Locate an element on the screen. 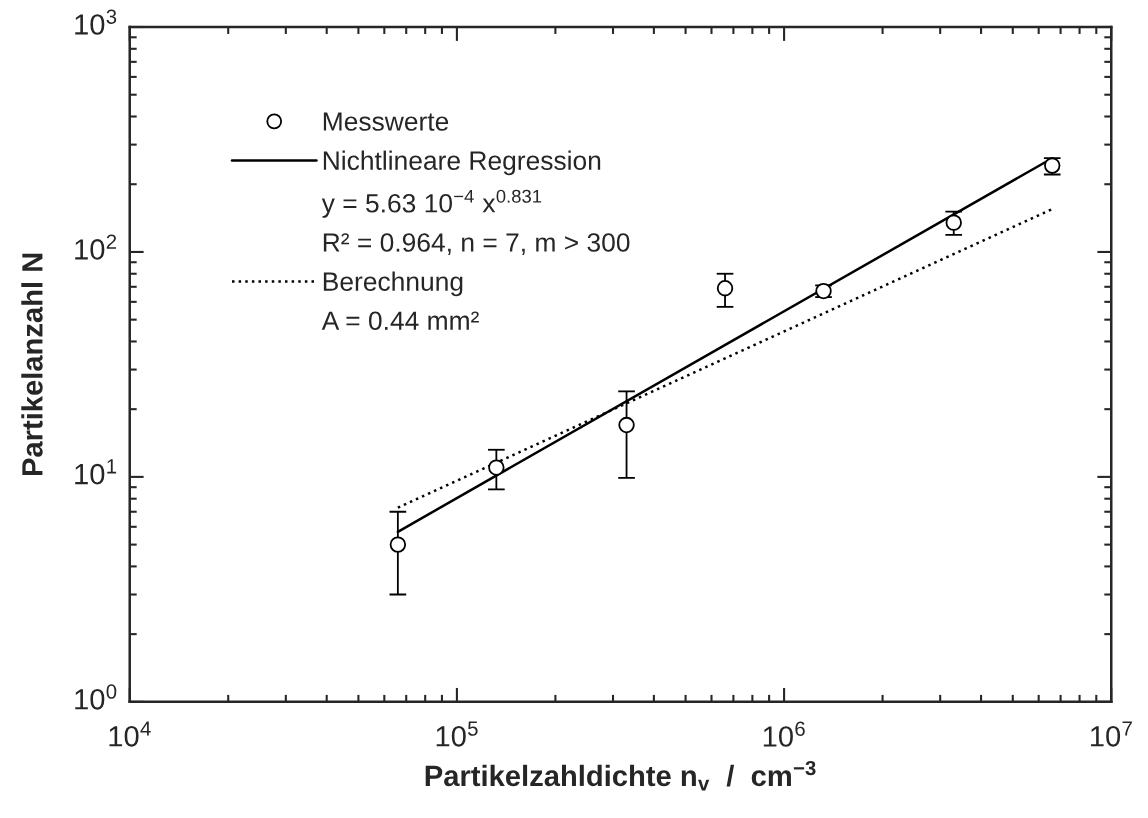 This screenshot has width=1148, height=818. annotation: R² = 0.964, n = 7, m > 300 is located at coordinates (476, 244).